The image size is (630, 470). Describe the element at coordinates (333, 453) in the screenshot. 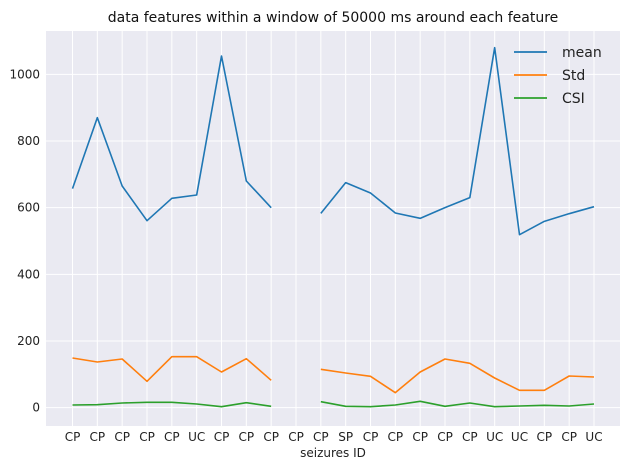

I see `x-axis-label: seizures ID` at that location.